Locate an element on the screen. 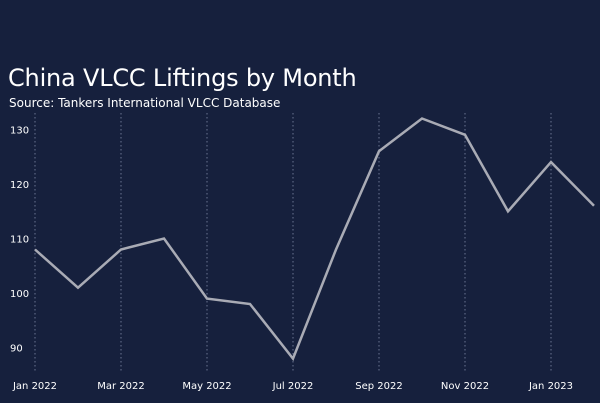 The image size is (600, 403). y-axis-ticks: 90 100 110 120 130 is located at coordinates (19, 239).